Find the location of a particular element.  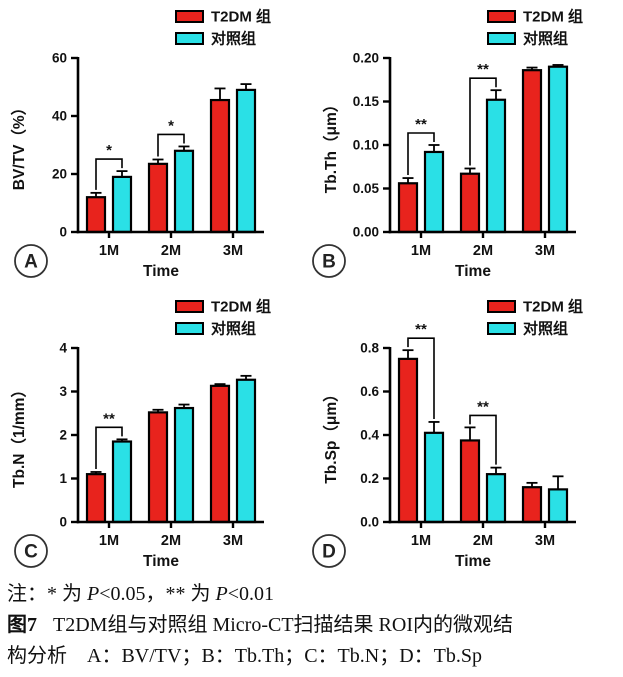

y-tick-label: 40 is located at coordinates (59, 116).